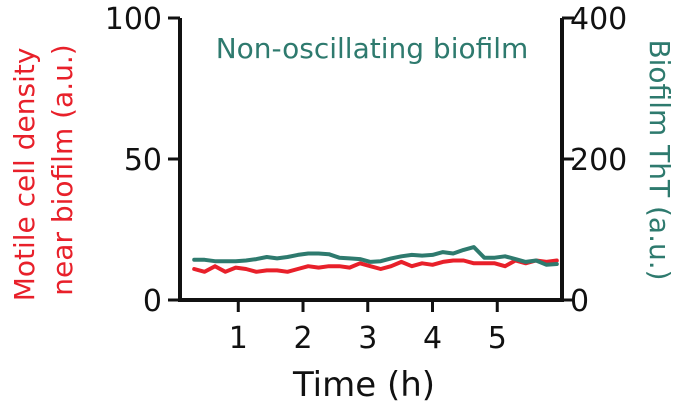 The width and height of the screenshot is (684, 410). Describe the element at coordinates (598, 19) in the screenshot. I see `right-y-tick-label: 400` at that location.